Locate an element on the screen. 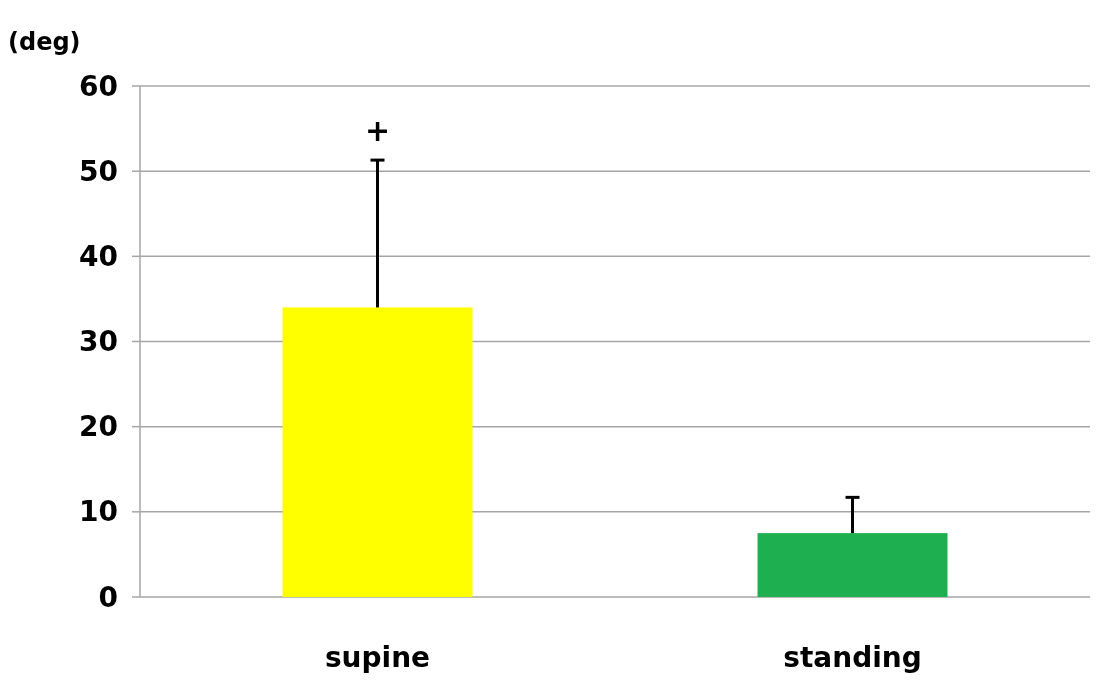 The height and width of the screenshot is (689, 1098). x-tick-label: standing is located at coordinates (852, 657).